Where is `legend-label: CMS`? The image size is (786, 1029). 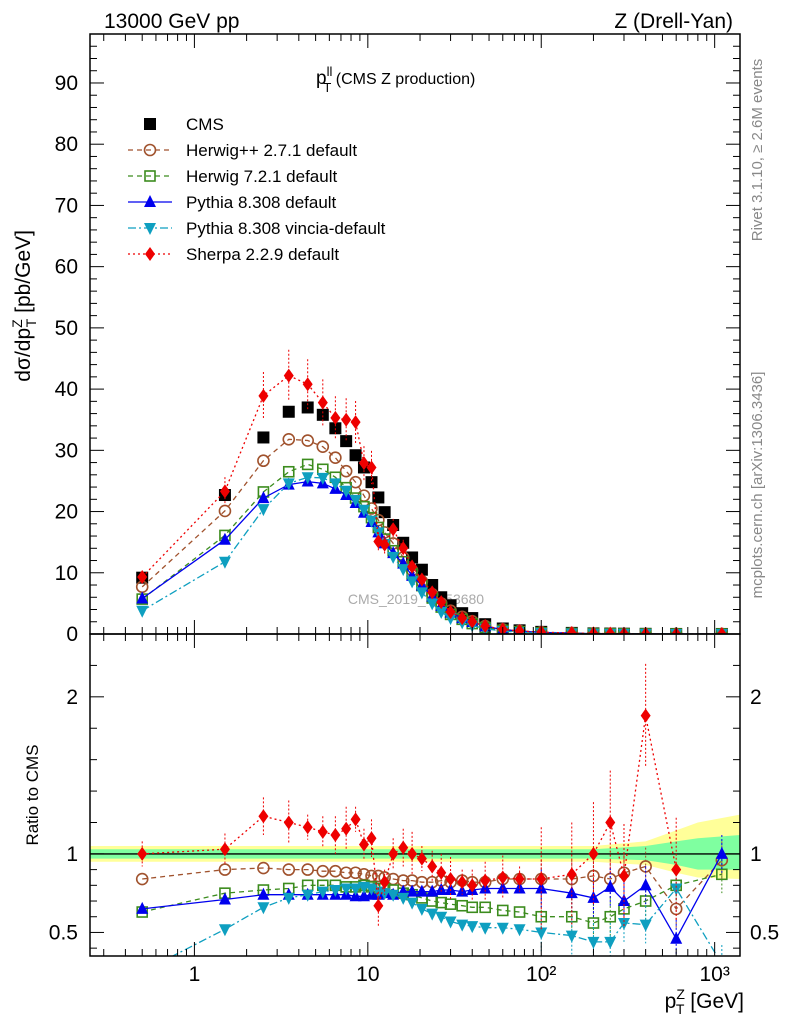 legend-label: CMS is located at coordinates (205, 124).